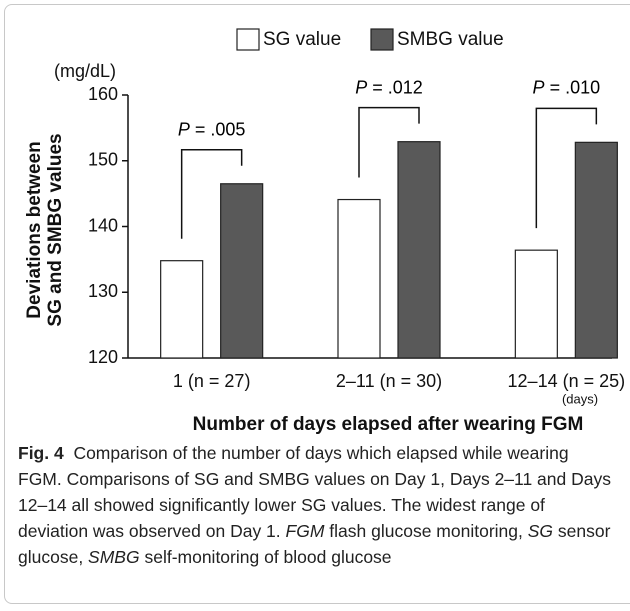  Describe the element at coordinates (103, 94) in the screenshot. I see `y-tick-label: 160` at that location.